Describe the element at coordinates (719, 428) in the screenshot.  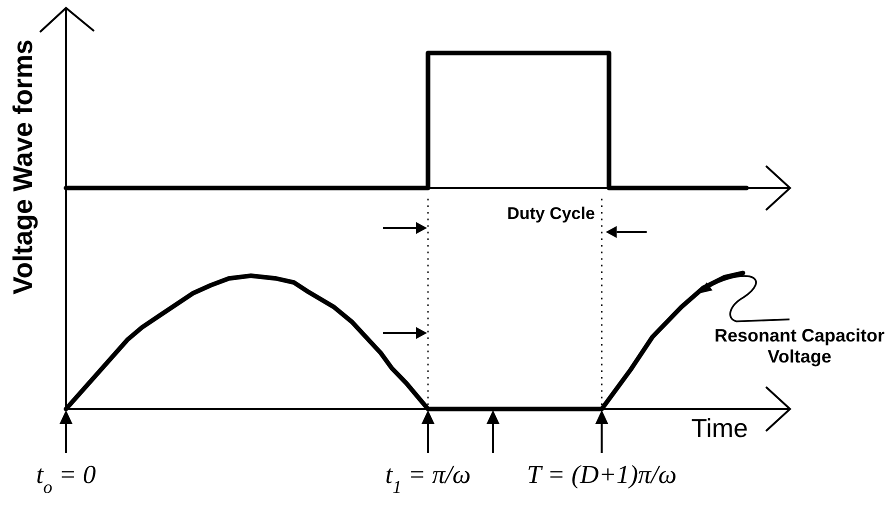
I see `x-axis-title: Time` at that location.